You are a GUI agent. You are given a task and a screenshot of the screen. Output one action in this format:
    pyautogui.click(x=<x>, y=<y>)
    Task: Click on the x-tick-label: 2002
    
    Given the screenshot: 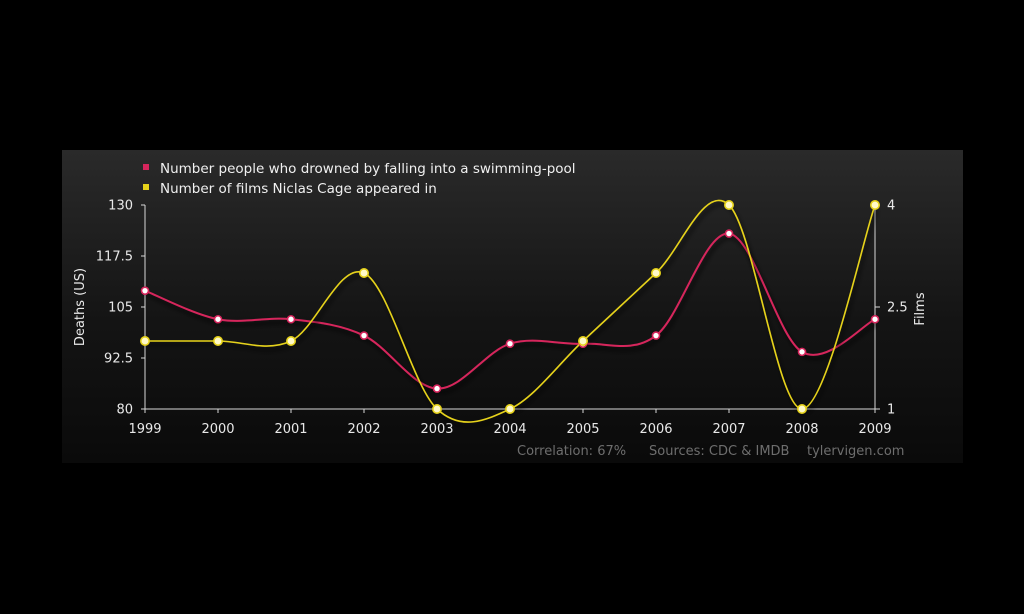 What is the action you would take?
    pyautogui.click(x=363, y=429)
    